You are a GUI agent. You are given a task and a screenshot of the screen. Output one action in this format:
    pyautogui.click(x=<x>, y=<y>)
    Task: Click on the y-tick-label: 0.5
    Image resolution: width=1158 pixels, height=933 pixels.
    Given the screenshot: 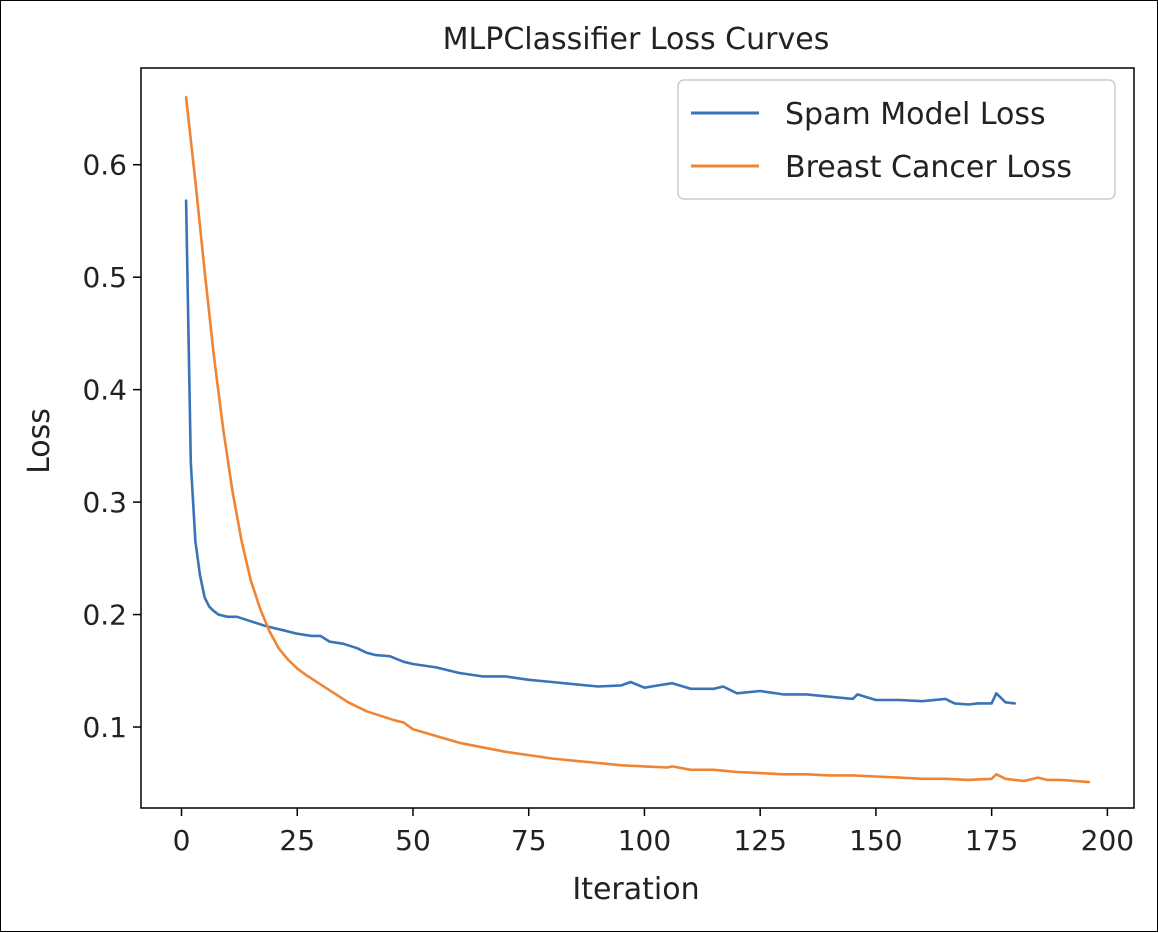 What is the action you would take?
    pyautogui.click(x=104, y=277)
    